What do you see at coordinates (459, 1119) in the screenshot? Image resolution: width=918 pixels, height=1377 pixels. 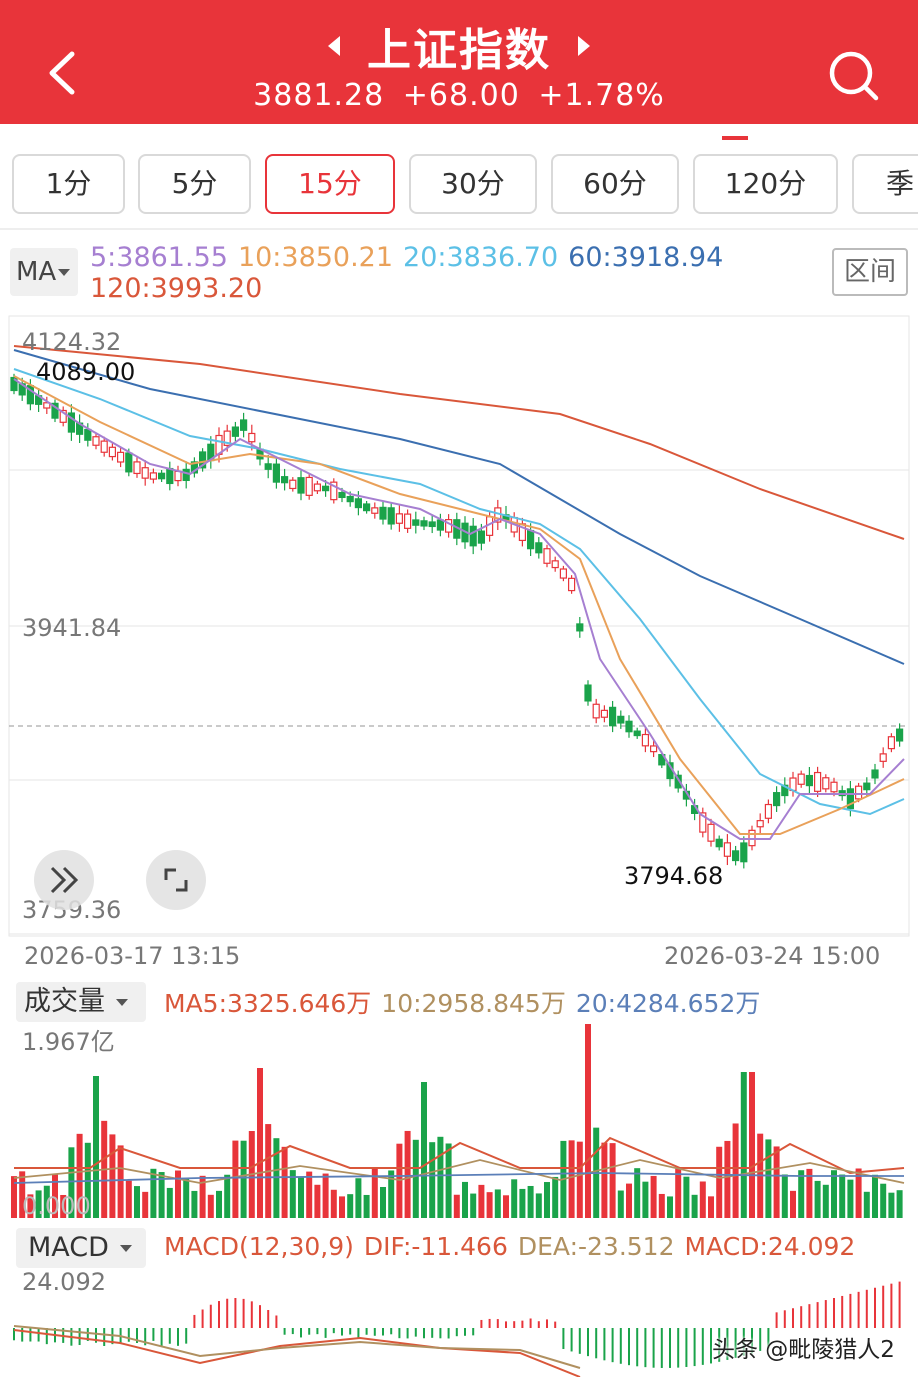 I see `volume-chart` at bounding box center [459, 1119].